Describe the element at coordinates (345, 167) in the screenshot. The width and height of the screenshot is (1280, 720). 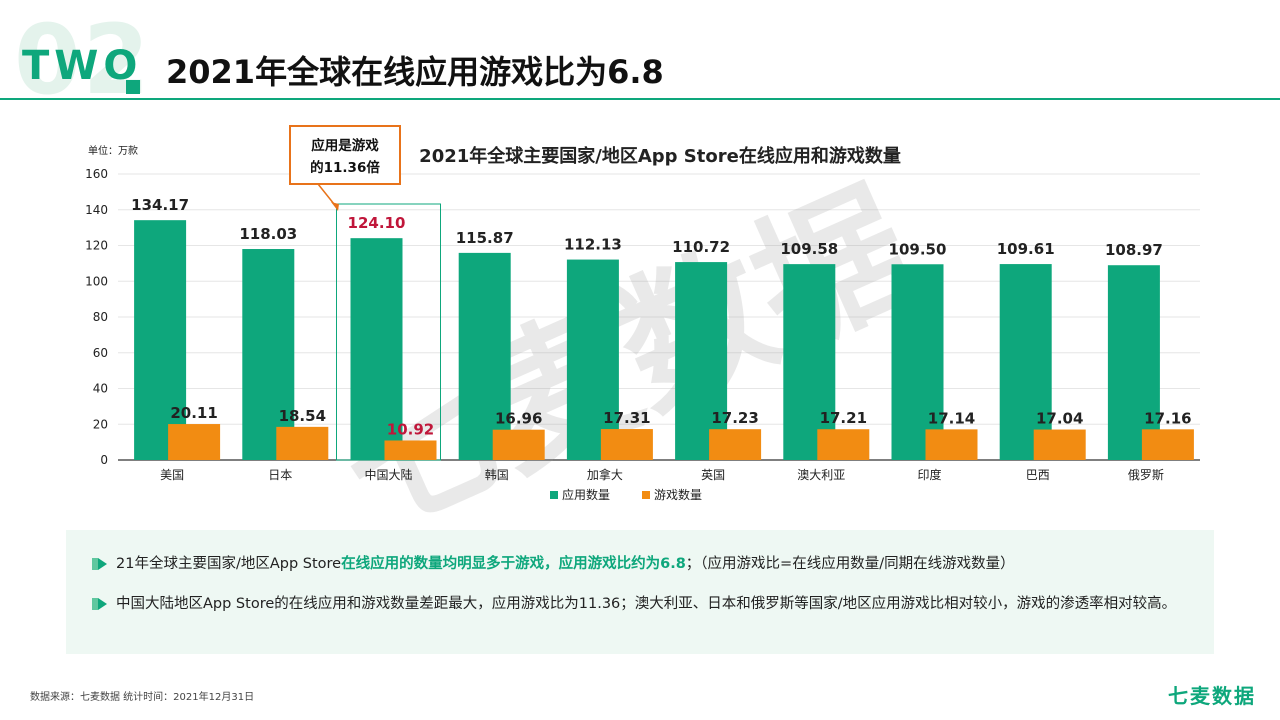
I see `callout-line-2: 的11.36倍` at that location.